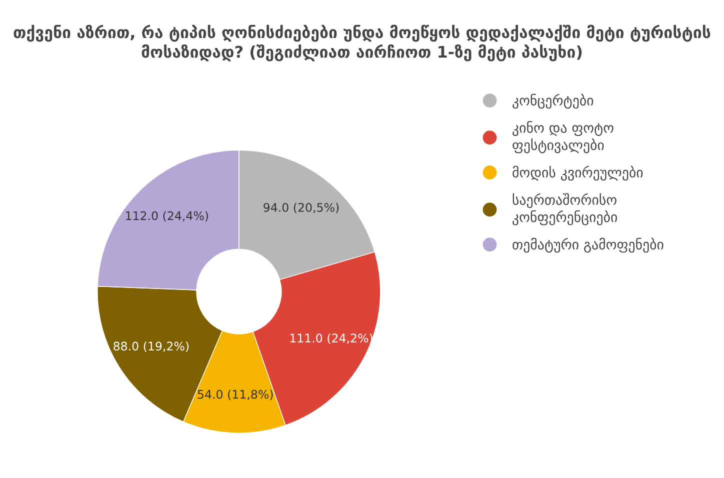 The height and width of the screenshot is (478, 724). Describe the element at coordinates (167, 216) in the screenshot. I see `data-label: 112.0 (24,4%)` at that location.